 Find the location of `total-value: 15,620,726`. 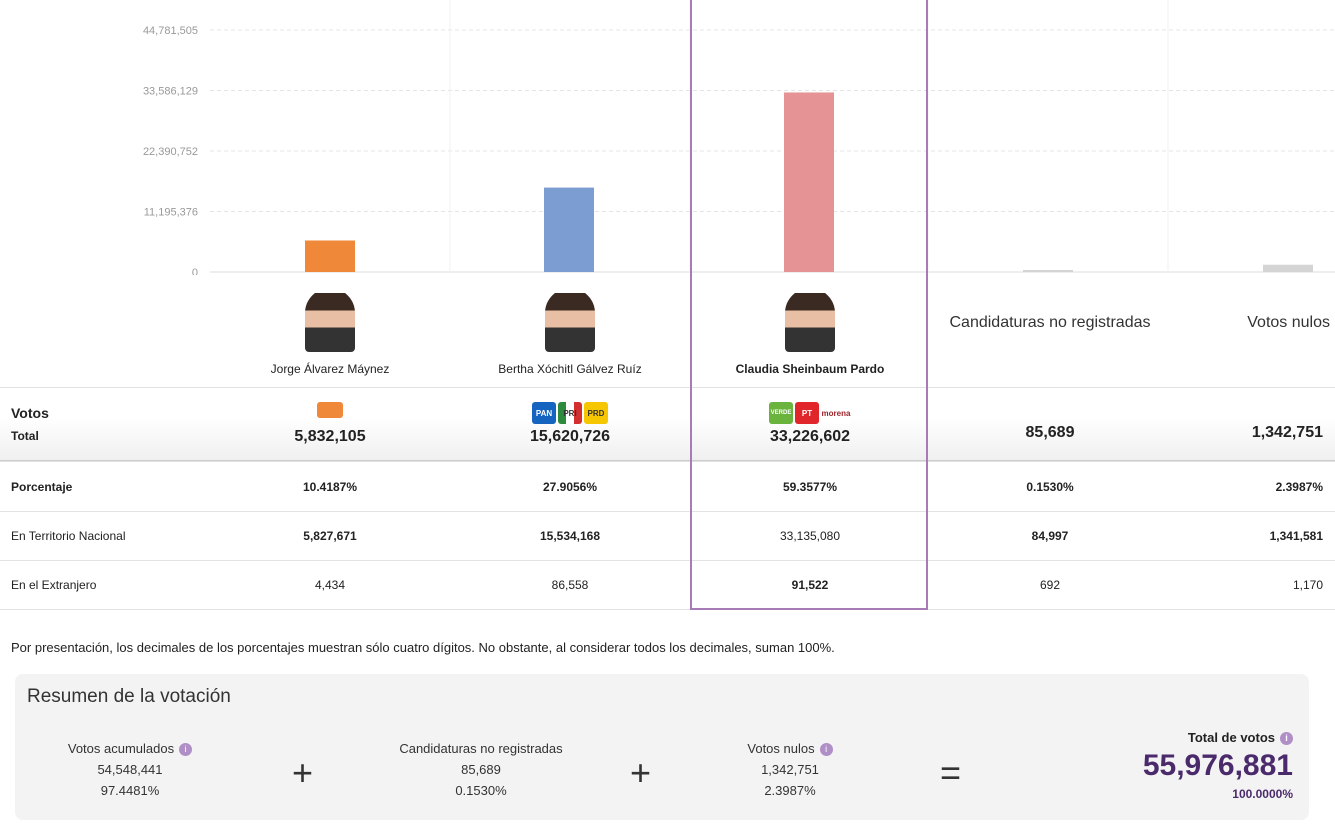

total-value: 15,620,726 is located at coordinates (570, 436).